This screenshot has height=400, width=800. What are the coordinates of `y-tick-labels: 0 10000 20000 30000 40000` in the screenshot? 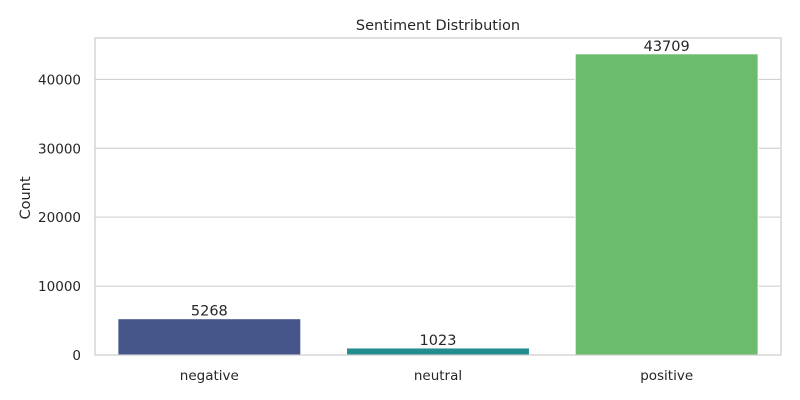 It's located at (59, 218).